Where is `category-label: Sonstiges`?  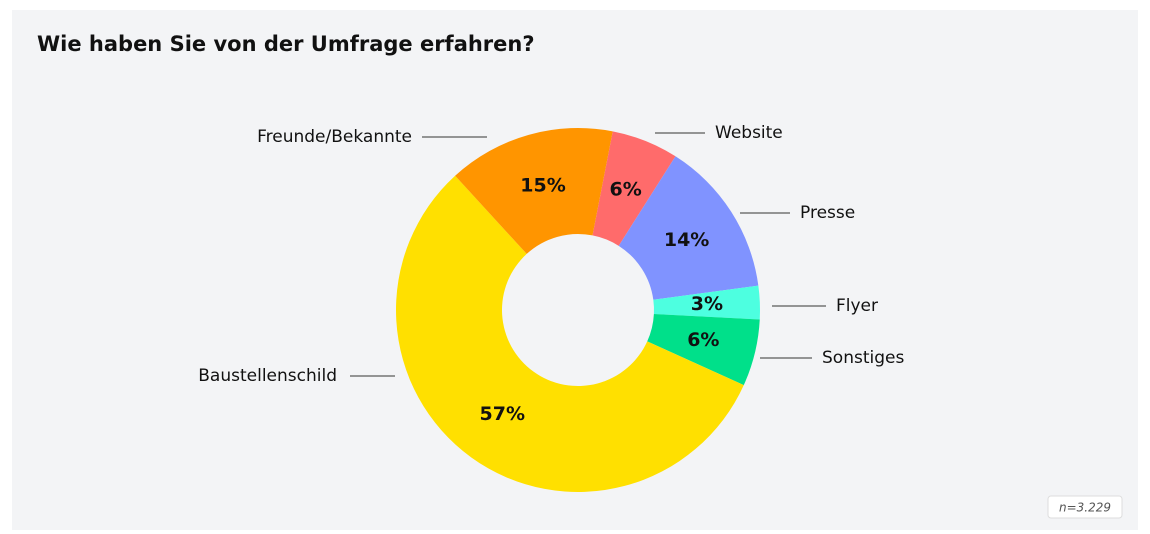
category-label: Sonstiges is located at coordinates (863, 358).